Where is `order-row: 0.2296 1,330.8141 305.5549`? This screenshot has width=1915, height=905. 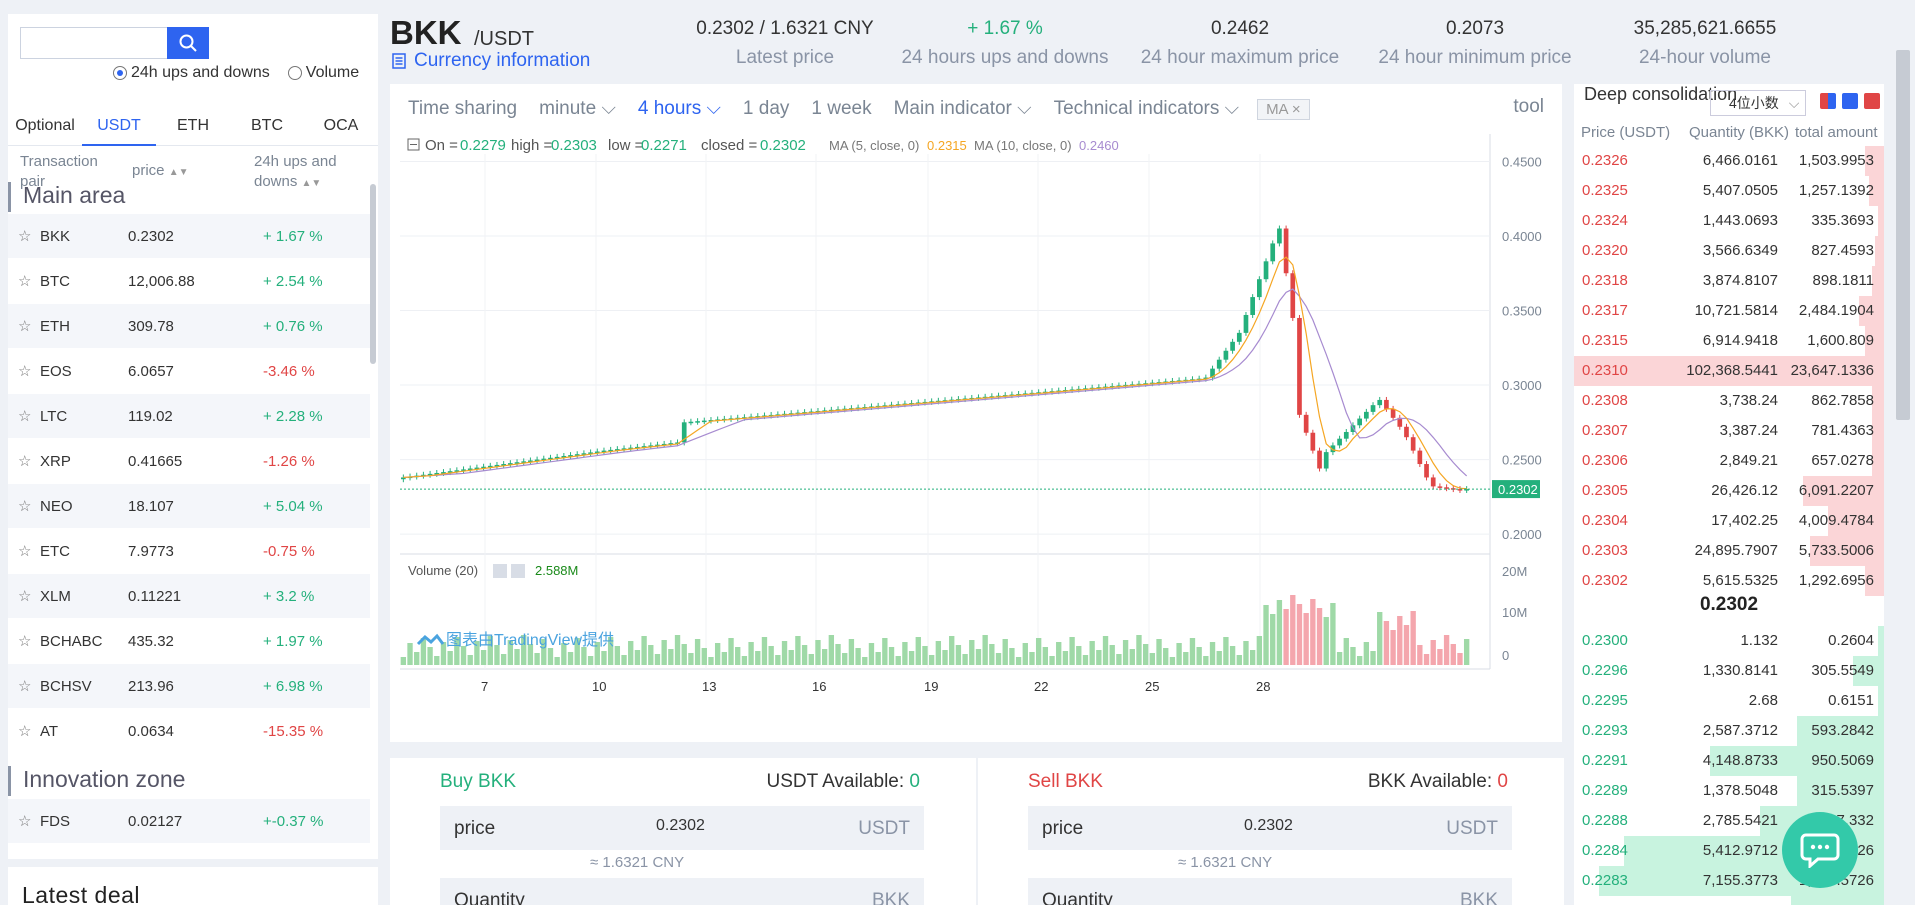 order-row: 0.2296 1,330.8141 305.5549 is located at coordinates (1729, 671).